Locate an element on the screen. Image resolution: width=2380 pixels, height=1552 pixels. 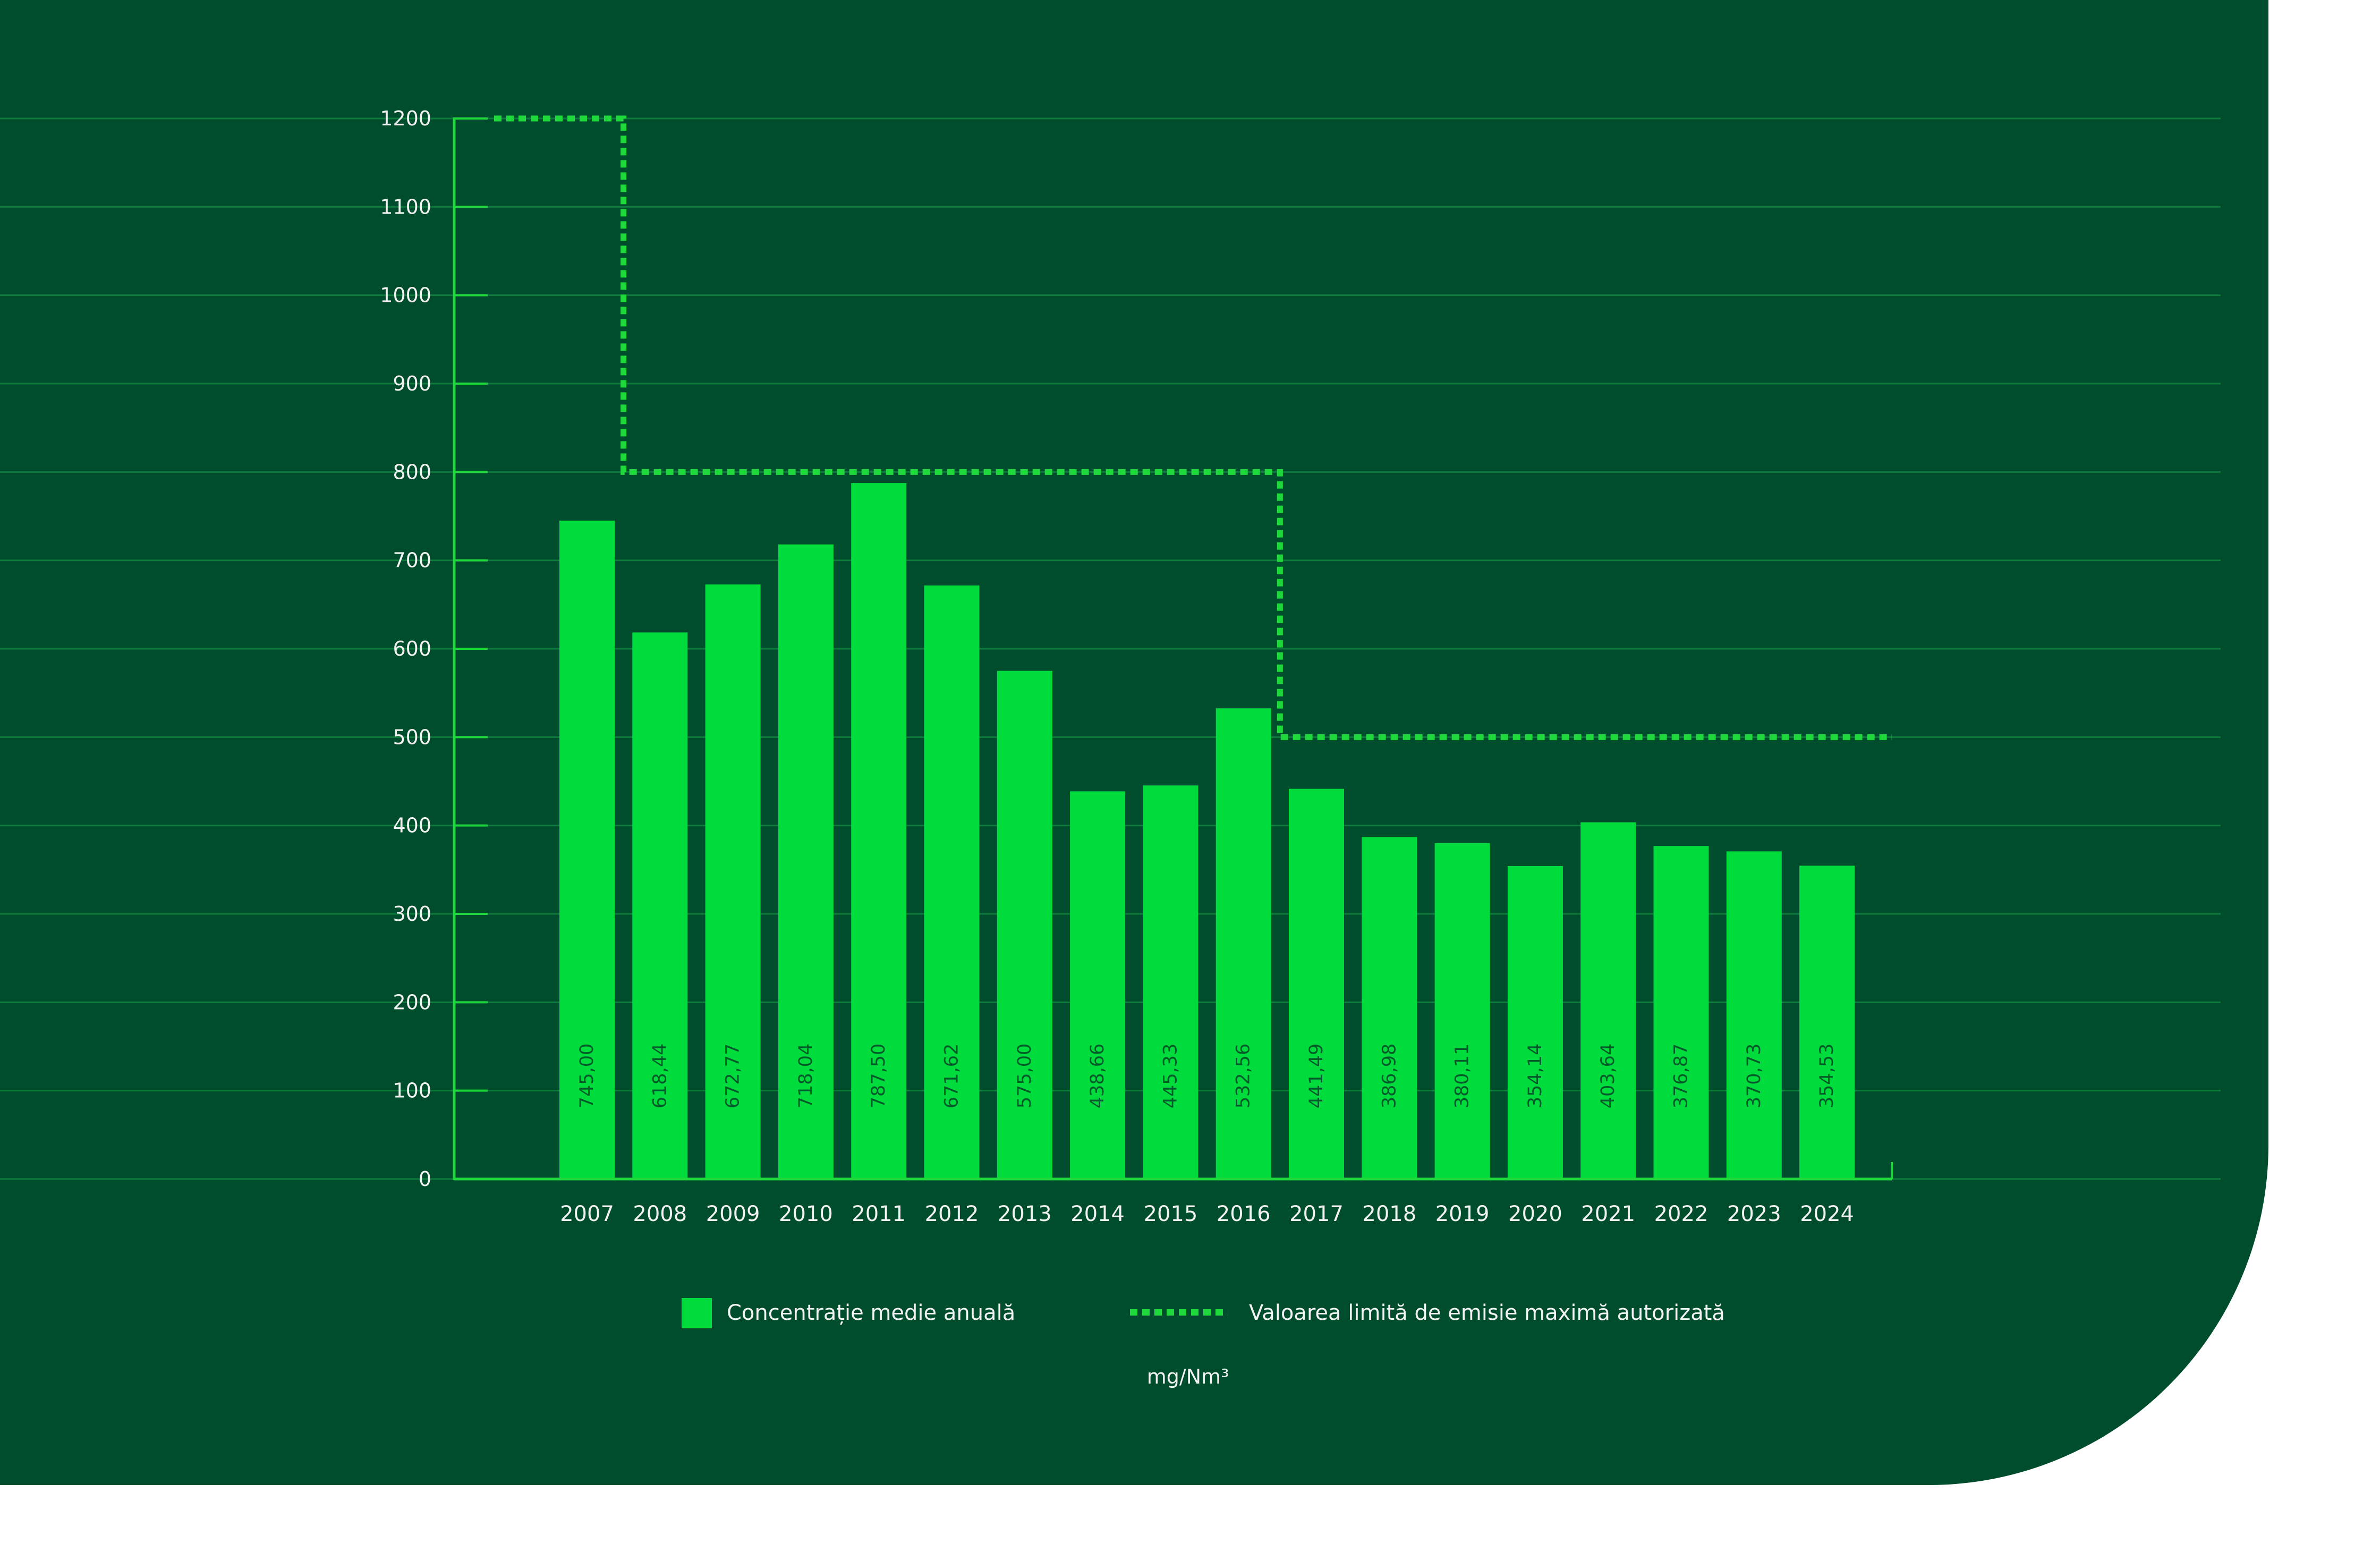
bar-data-label: 575,00 is located at coordinates (1024, 1076).